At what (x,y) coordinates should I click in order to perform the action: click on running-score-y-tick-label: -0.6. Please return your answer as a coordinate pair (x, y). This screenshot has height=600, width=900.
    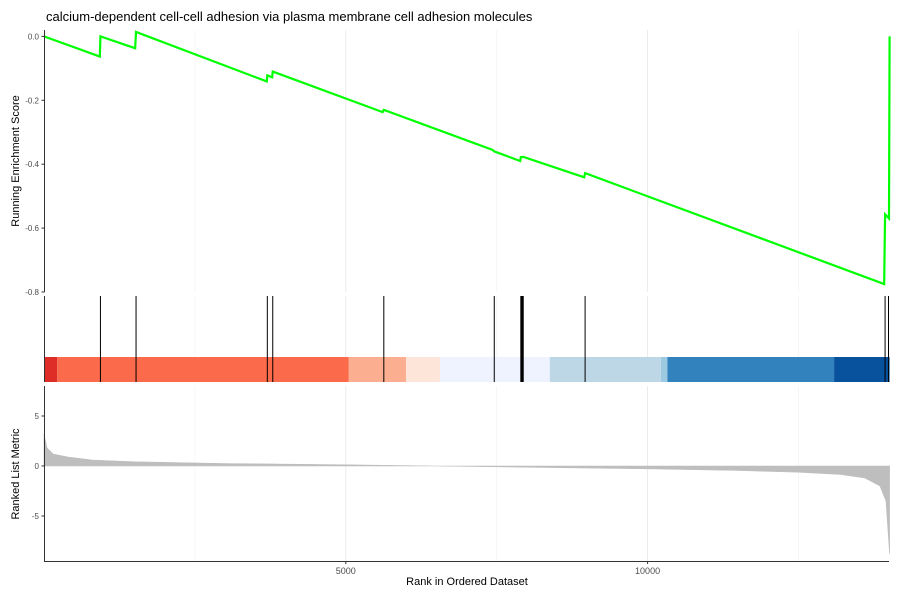
    Looking at the image, I should click on (32, 228).